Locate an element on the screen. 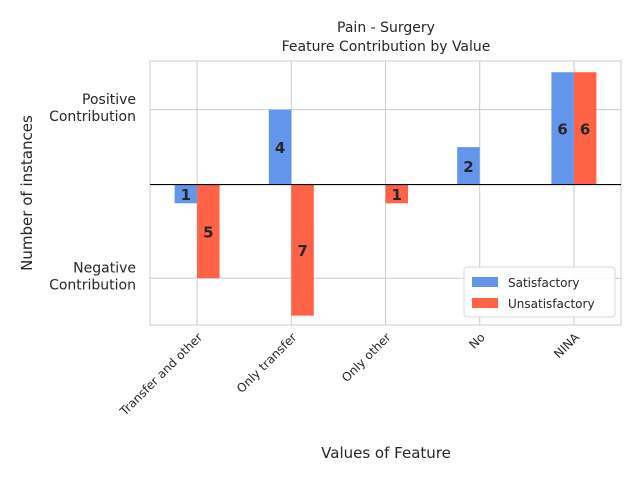 Image resolution: width=640 pixels, height=480 pixels. legend-label-unsatisfactory: Unsatisfactory is located at coordinates (551, 304).